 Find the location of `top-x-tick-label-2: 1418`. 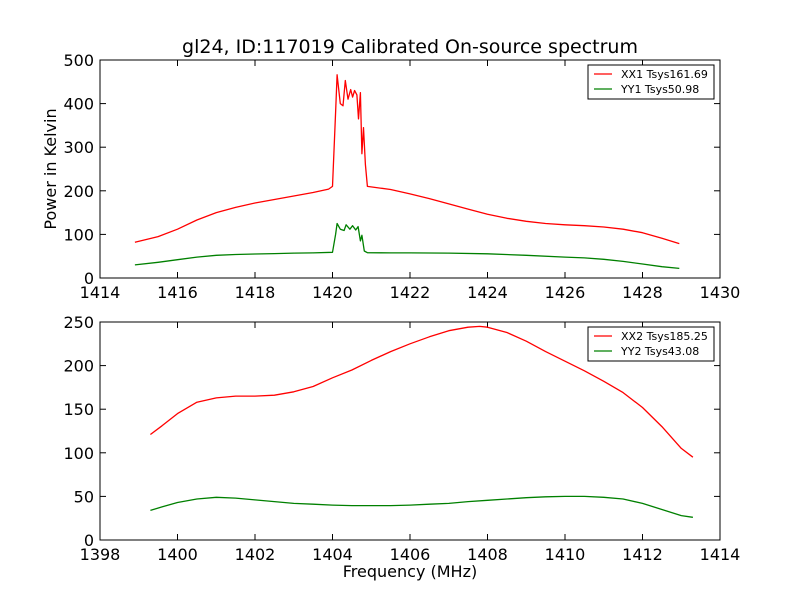

top-x-tick-label-2: 1418 is located at coordinates (255, 292).